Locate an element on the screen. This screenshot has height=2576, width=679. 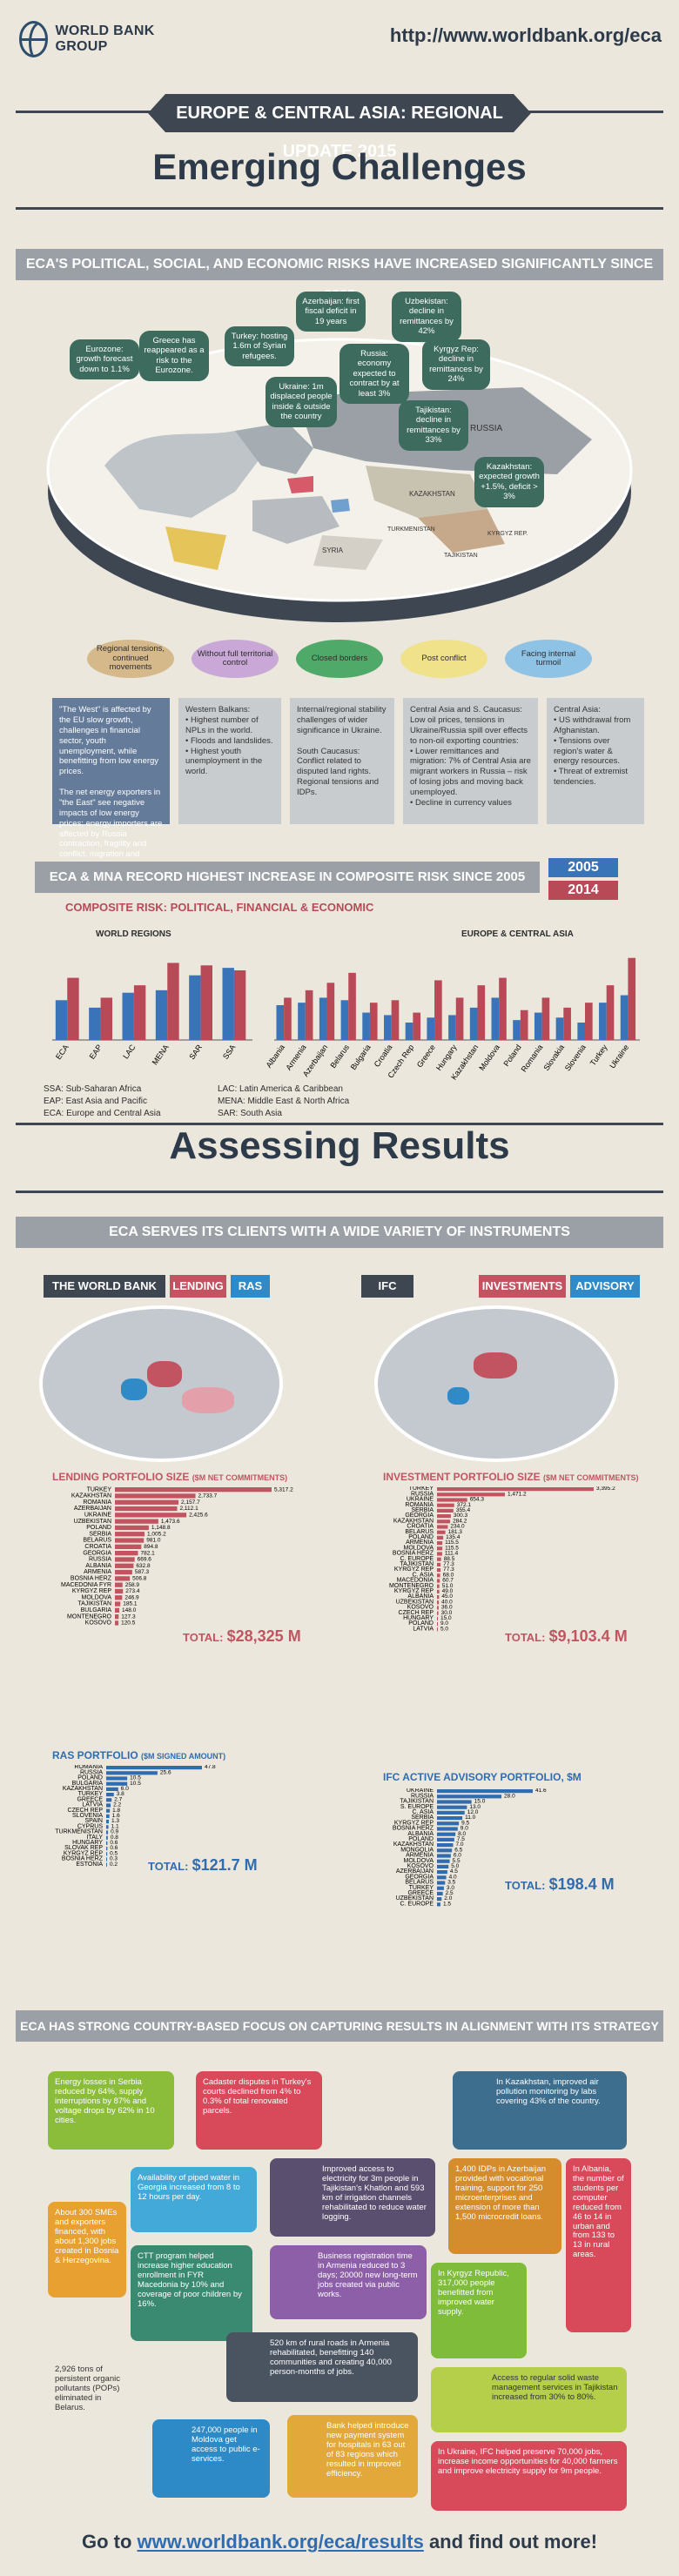
bar-value: 2.5 is located at coordinates (450, 1893).